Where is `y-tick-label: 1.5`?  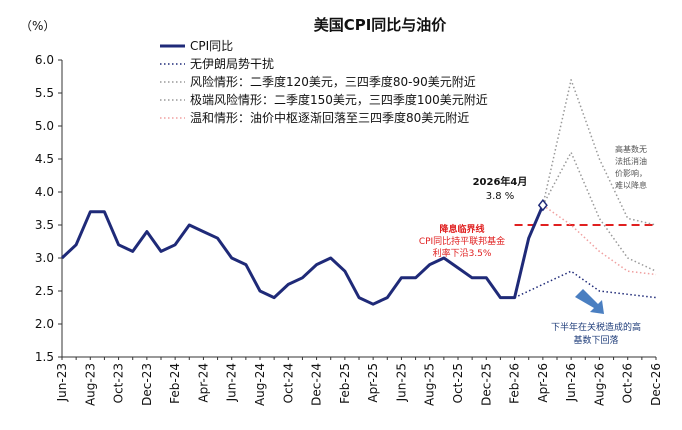
y-tick-label: 1.5 is located at coordinates (44, 357).